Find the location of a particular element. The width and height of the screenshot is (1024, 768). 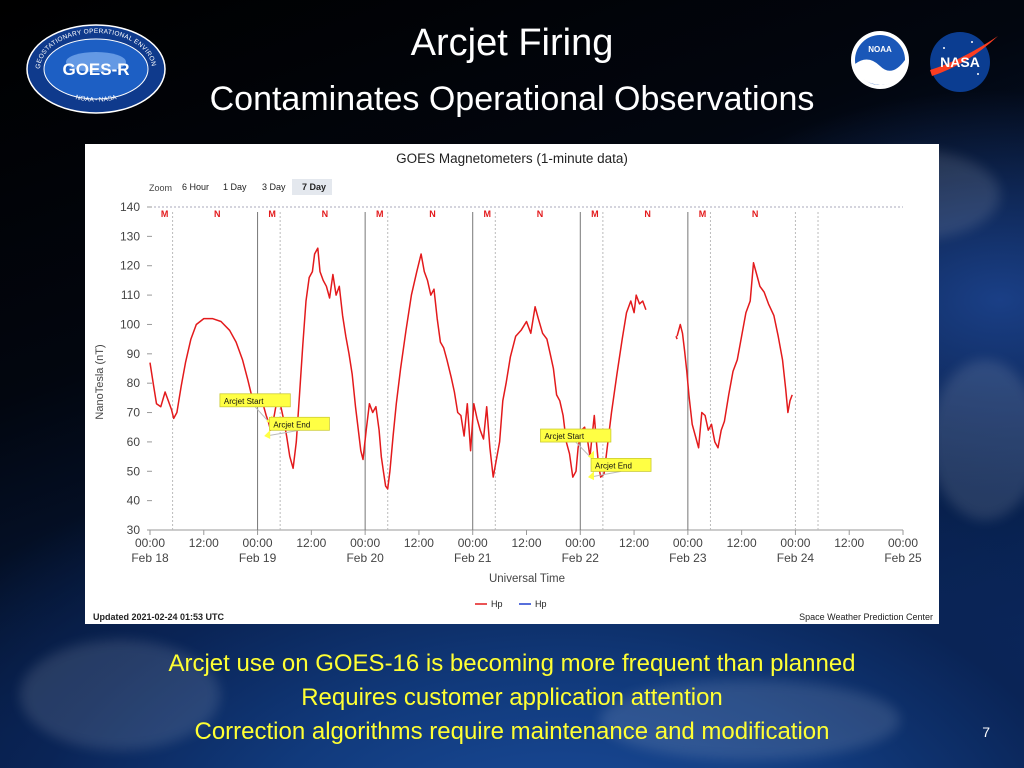

goes-logo-text: GOES-R is located at coordinates (95, 69).